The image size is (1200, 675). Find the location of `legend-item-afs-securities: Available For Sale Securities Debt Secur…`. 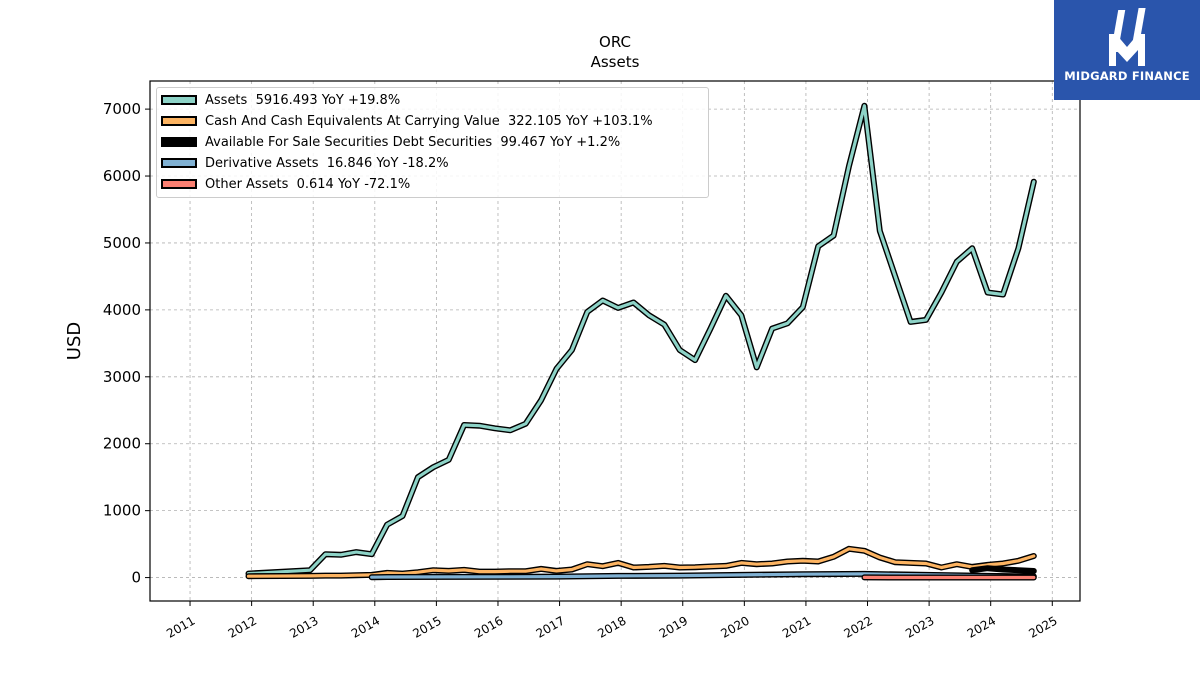

legend-item-afs-securities: Available For Sale Securities Debt Secur… is located at coordinates (391, 142).